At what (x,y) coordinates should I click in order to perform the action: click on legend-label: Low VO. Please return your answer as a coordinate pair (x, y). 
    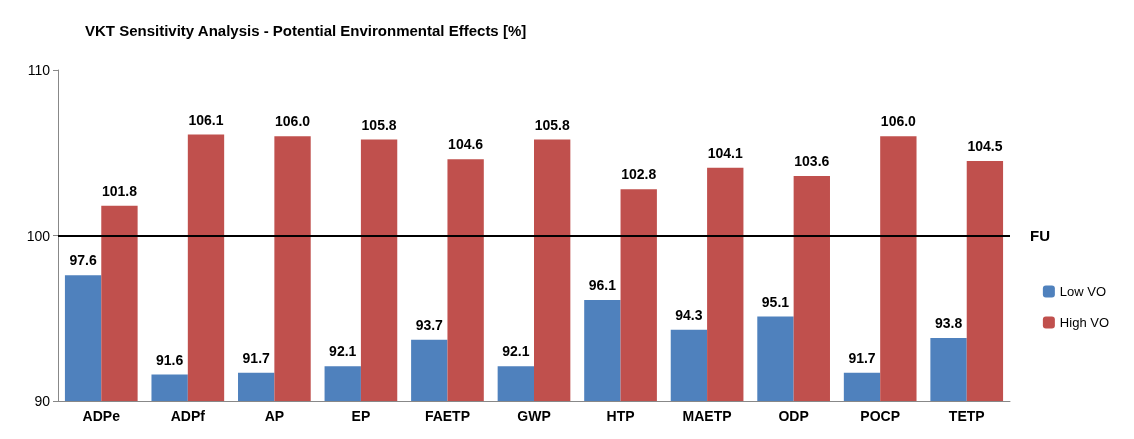
    Looking at the image, I should click on (1083, 291).